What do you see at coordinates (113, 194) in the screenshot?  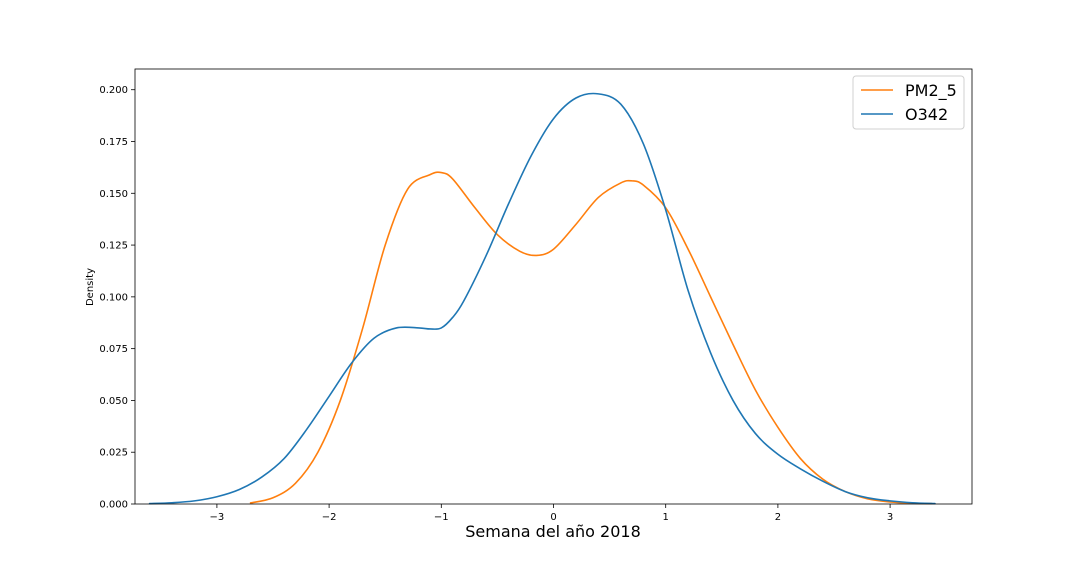 I see `y-tick-label: 0.150` at bounding box center [113, 194].